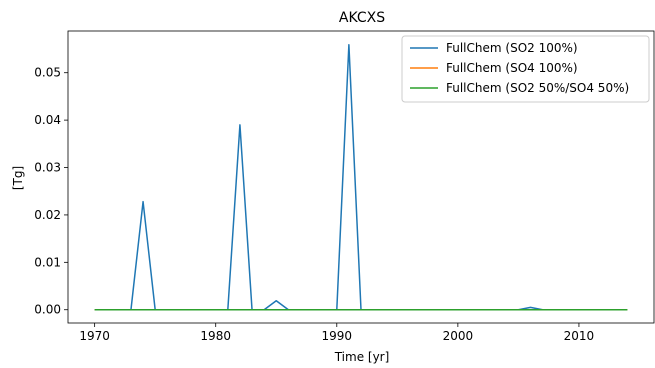 The height and width of the screenshot is (368, 655). Describe the element at coordinates (337, 336) in the screenshot. I see `x-tick-label: 1990` at that location.